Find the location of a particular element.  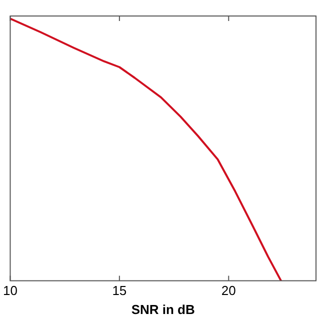

x-tick-label: 10 is located at coordinates (10, 290).